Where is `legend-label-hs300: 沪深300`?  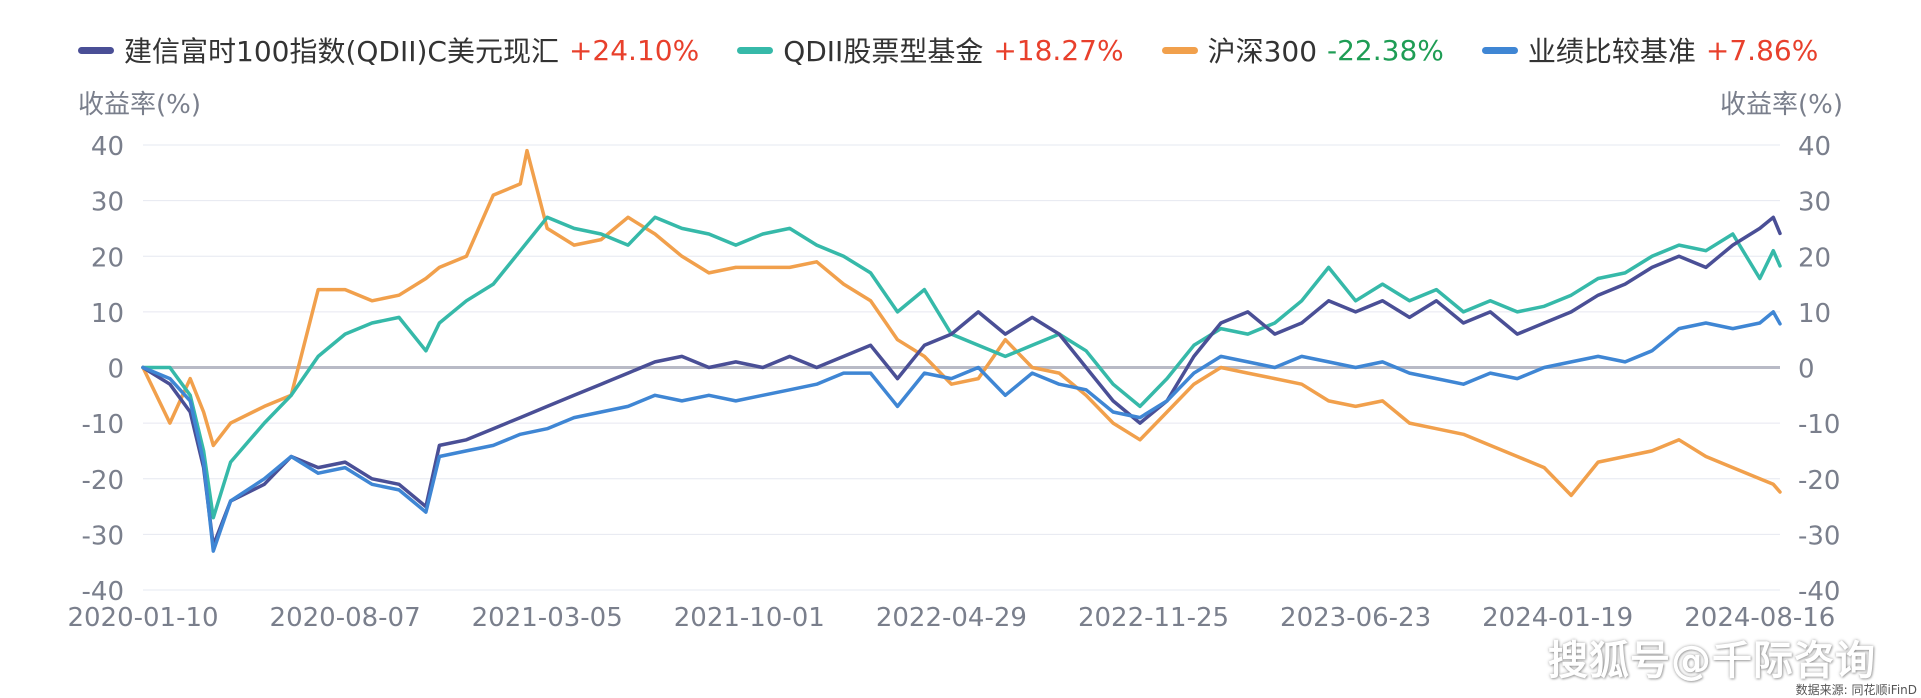
legend-label-hs300: 沪深300 is located at coordinates (1262, 51).